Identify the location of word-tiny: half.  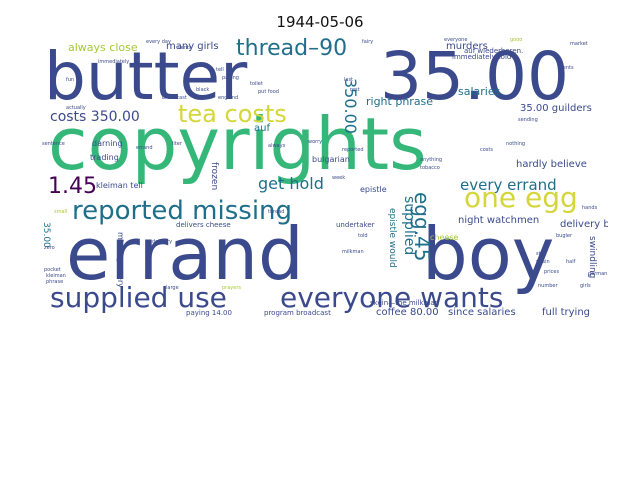
(571, 262).